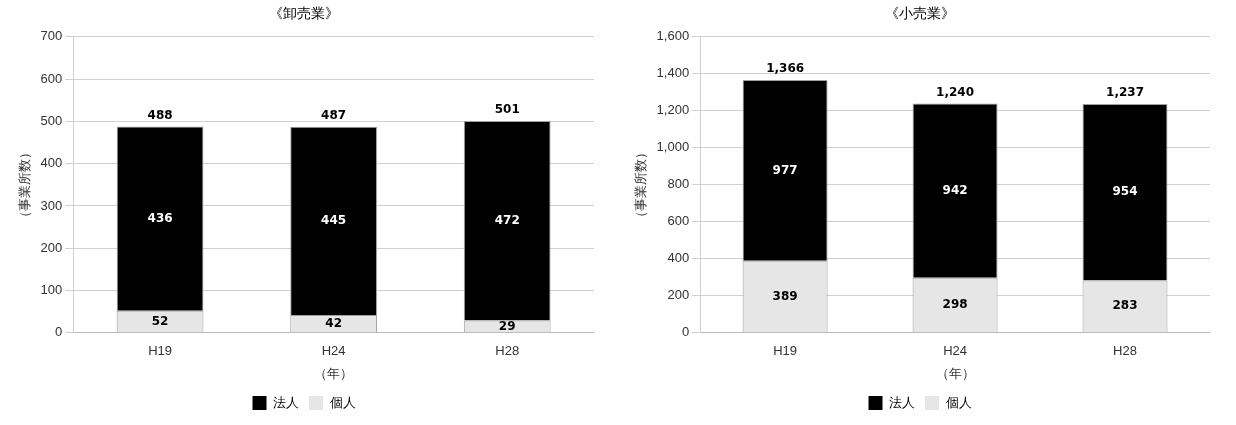  Describe the element at coordinates (51, 120) in the screenshot. I see `y-tick-label: 500` at that location.